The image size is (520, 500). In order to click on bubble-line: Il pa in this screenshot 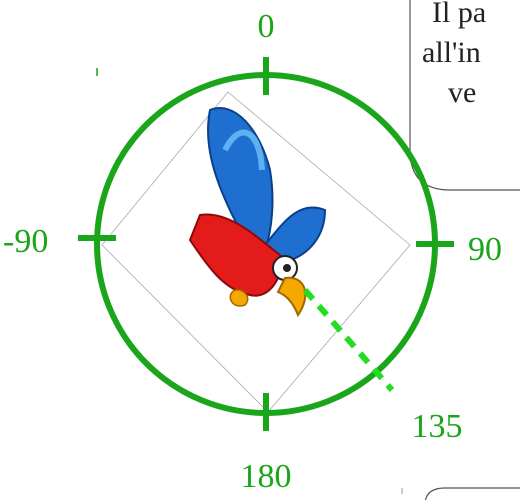, I will do `click(459, 14)`.